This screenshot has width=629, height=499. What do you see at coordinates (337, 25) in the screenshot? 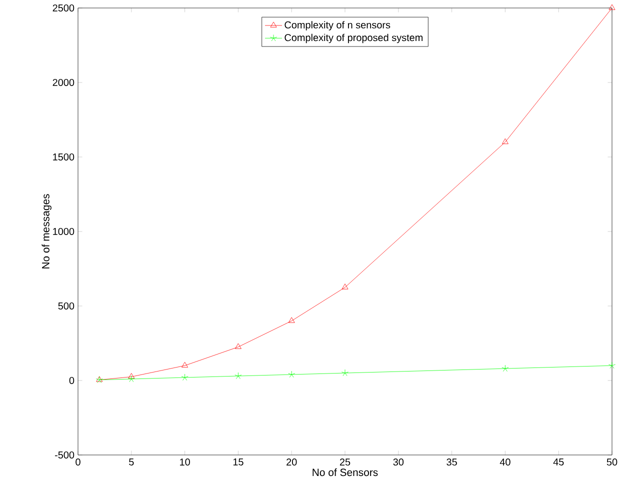
I see `legend-label: Complexity of n sensors` at bounding box center [337, 25].